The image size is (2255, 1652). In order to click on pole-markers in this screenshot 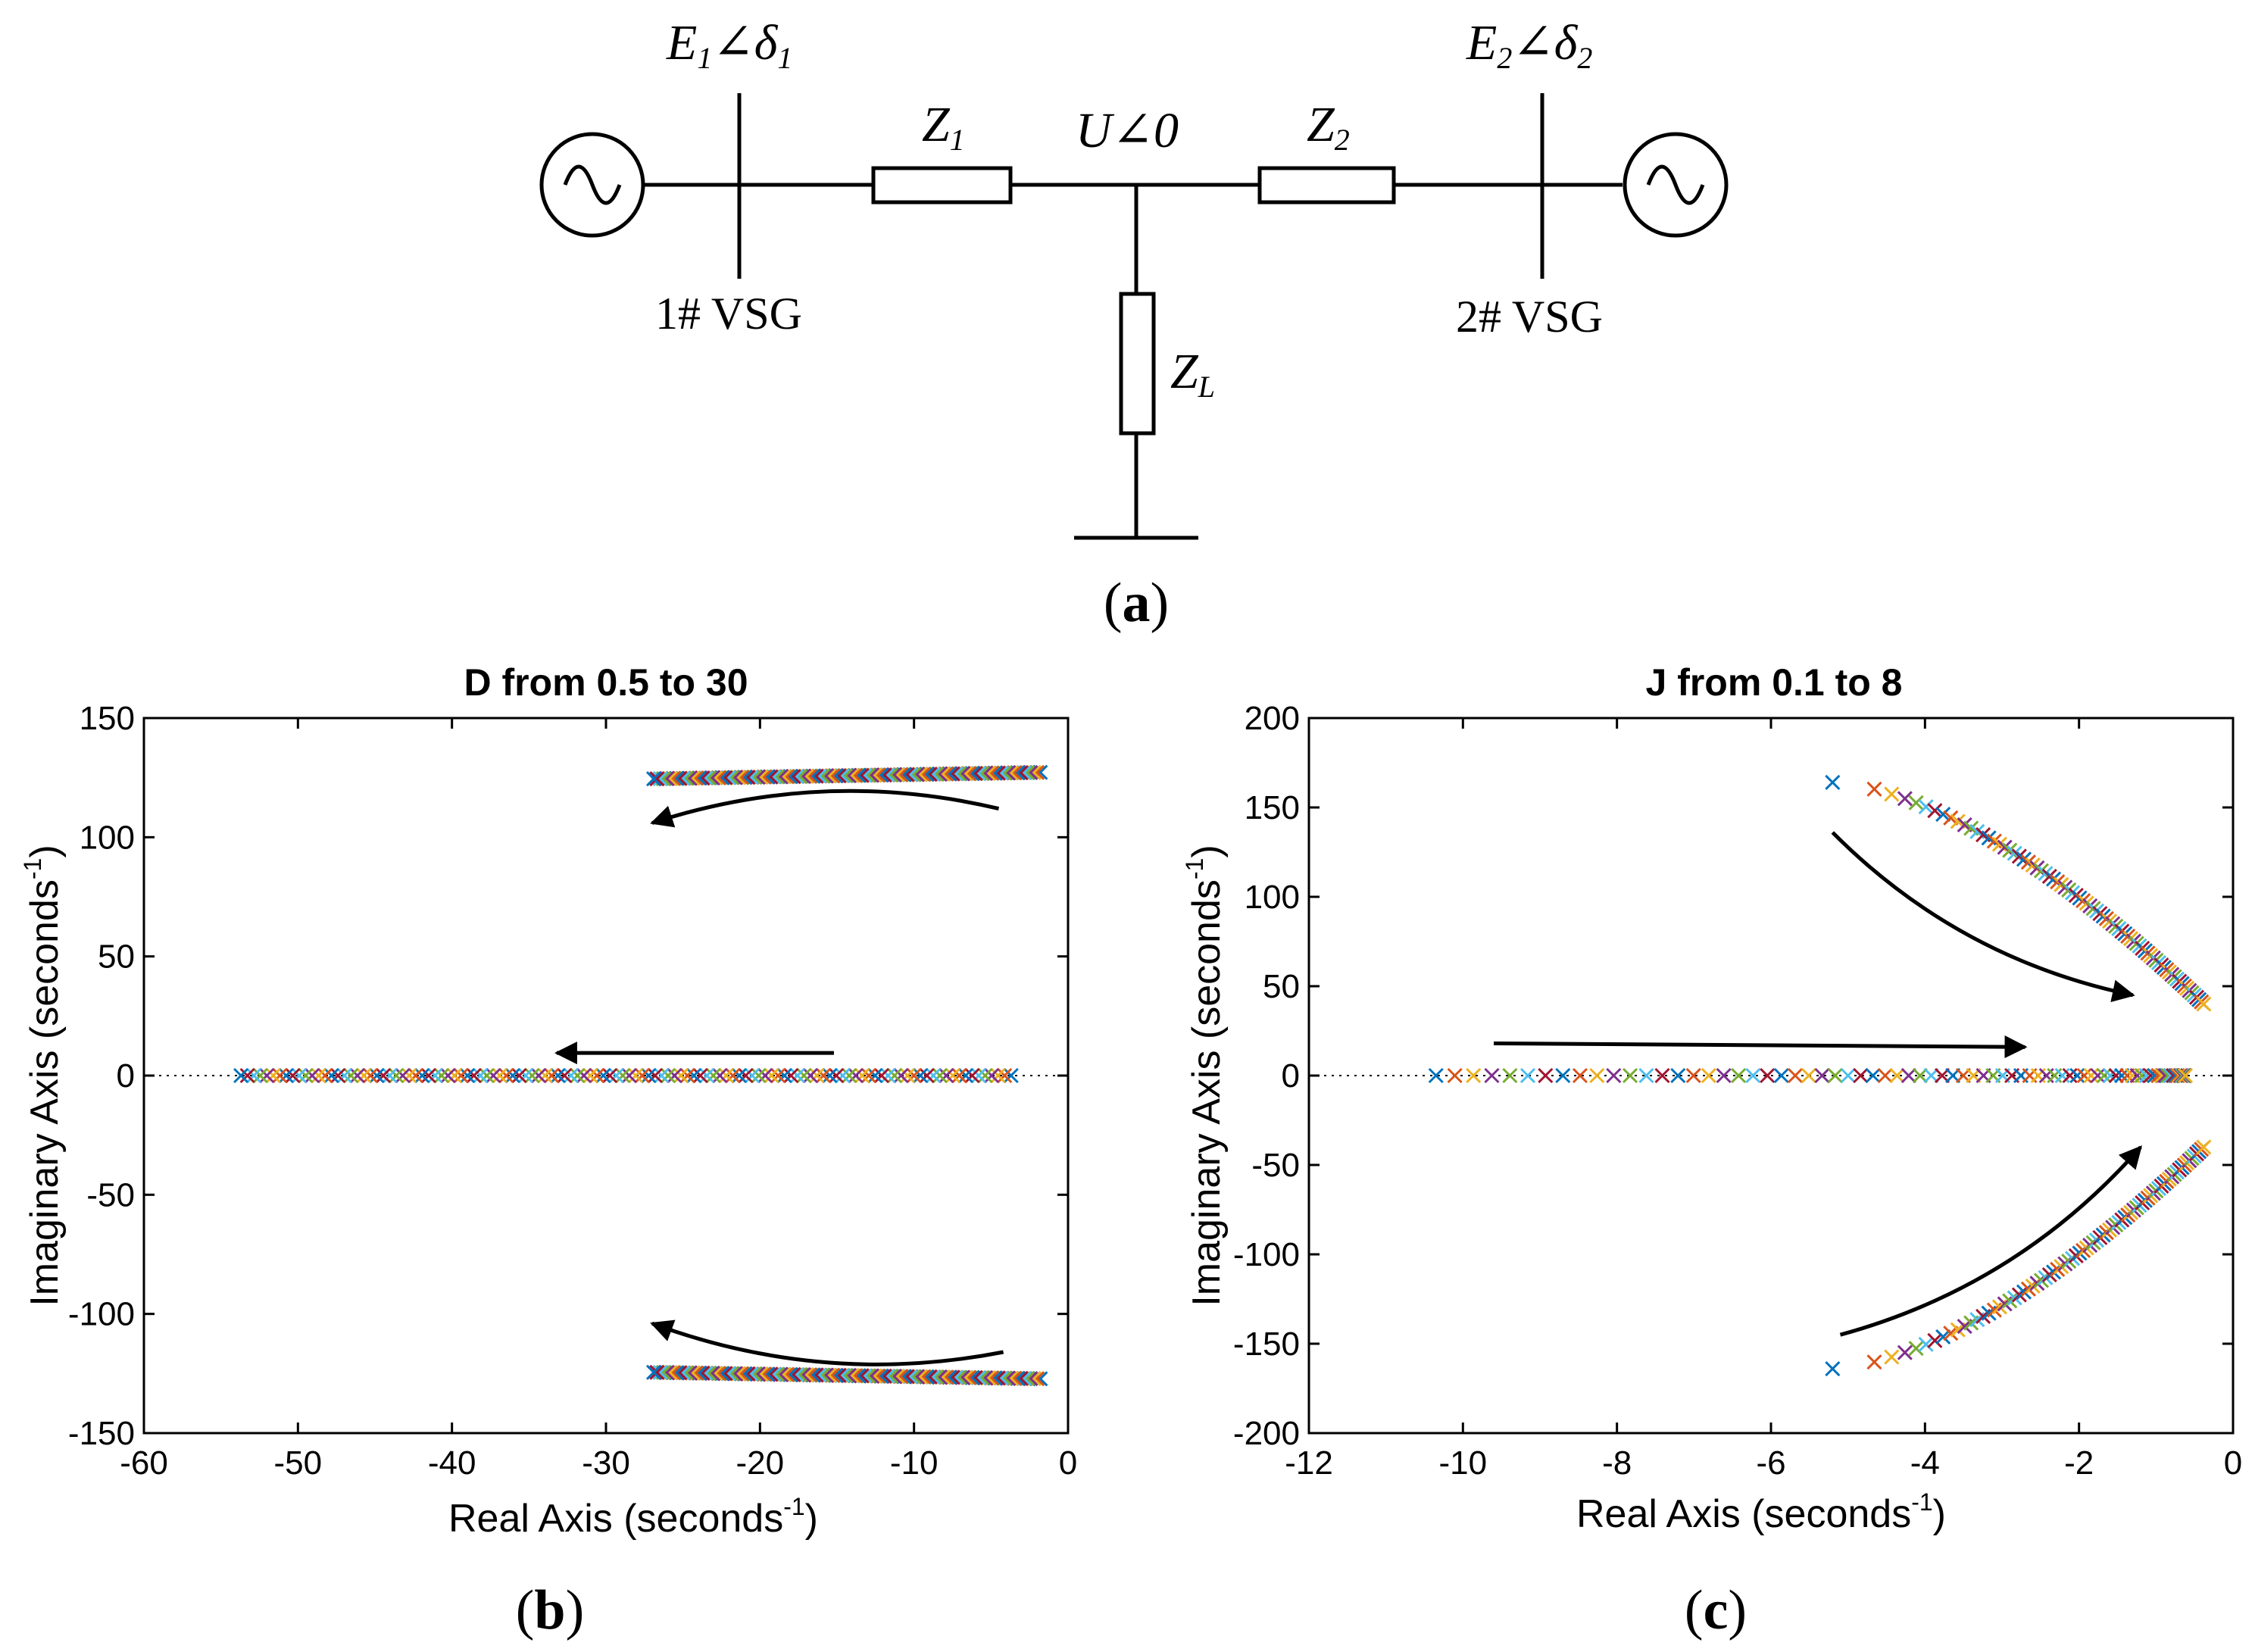, I will do `click(1820, 1075)`.